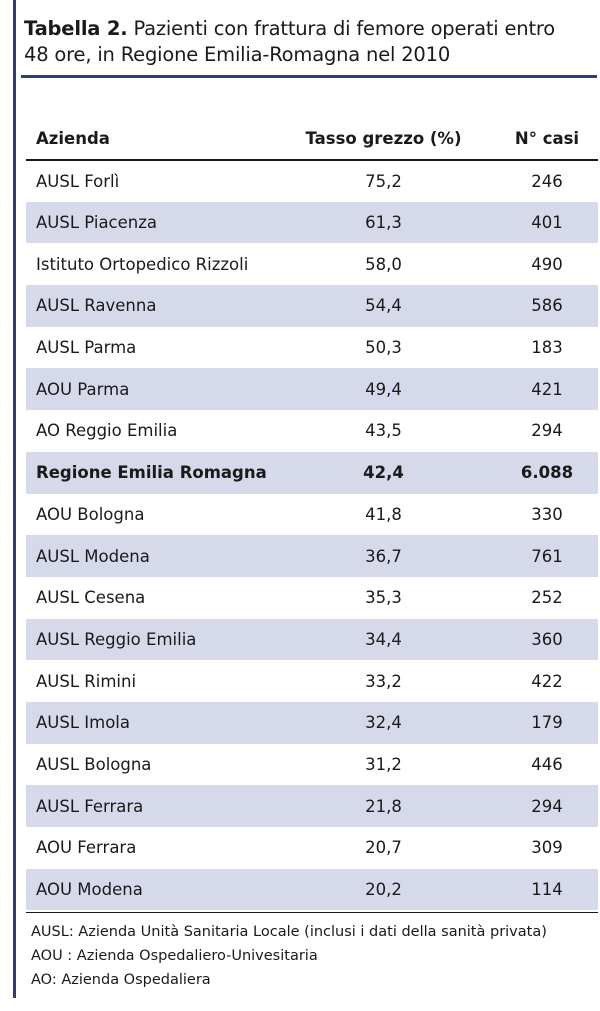  I want to click on header-row: Azienda Tasso grezzo (%) N° casi, so click(312, 139).